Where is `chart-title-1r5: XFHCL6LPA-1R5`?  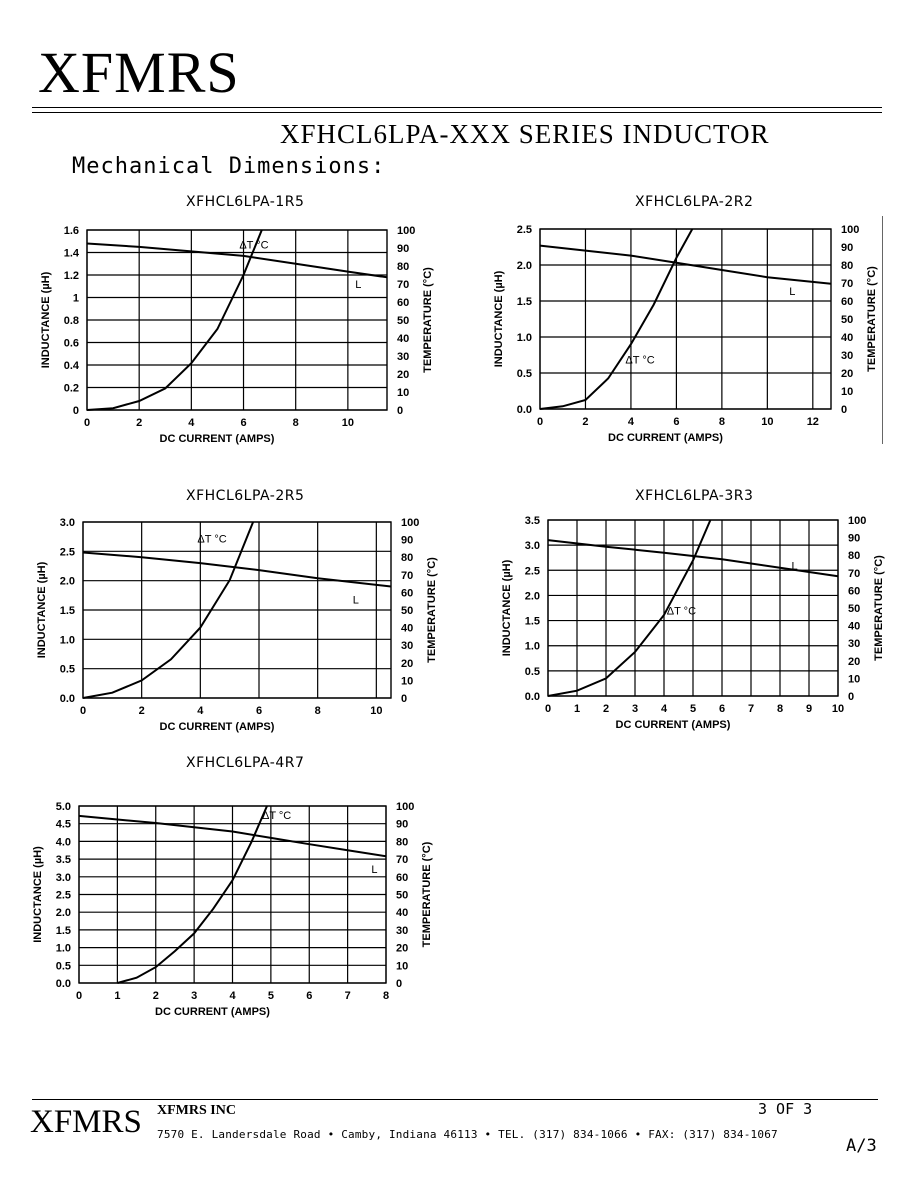 chart-title-1r5: XFHCL6LPA-1R5 is located at coordinates (245, 202).